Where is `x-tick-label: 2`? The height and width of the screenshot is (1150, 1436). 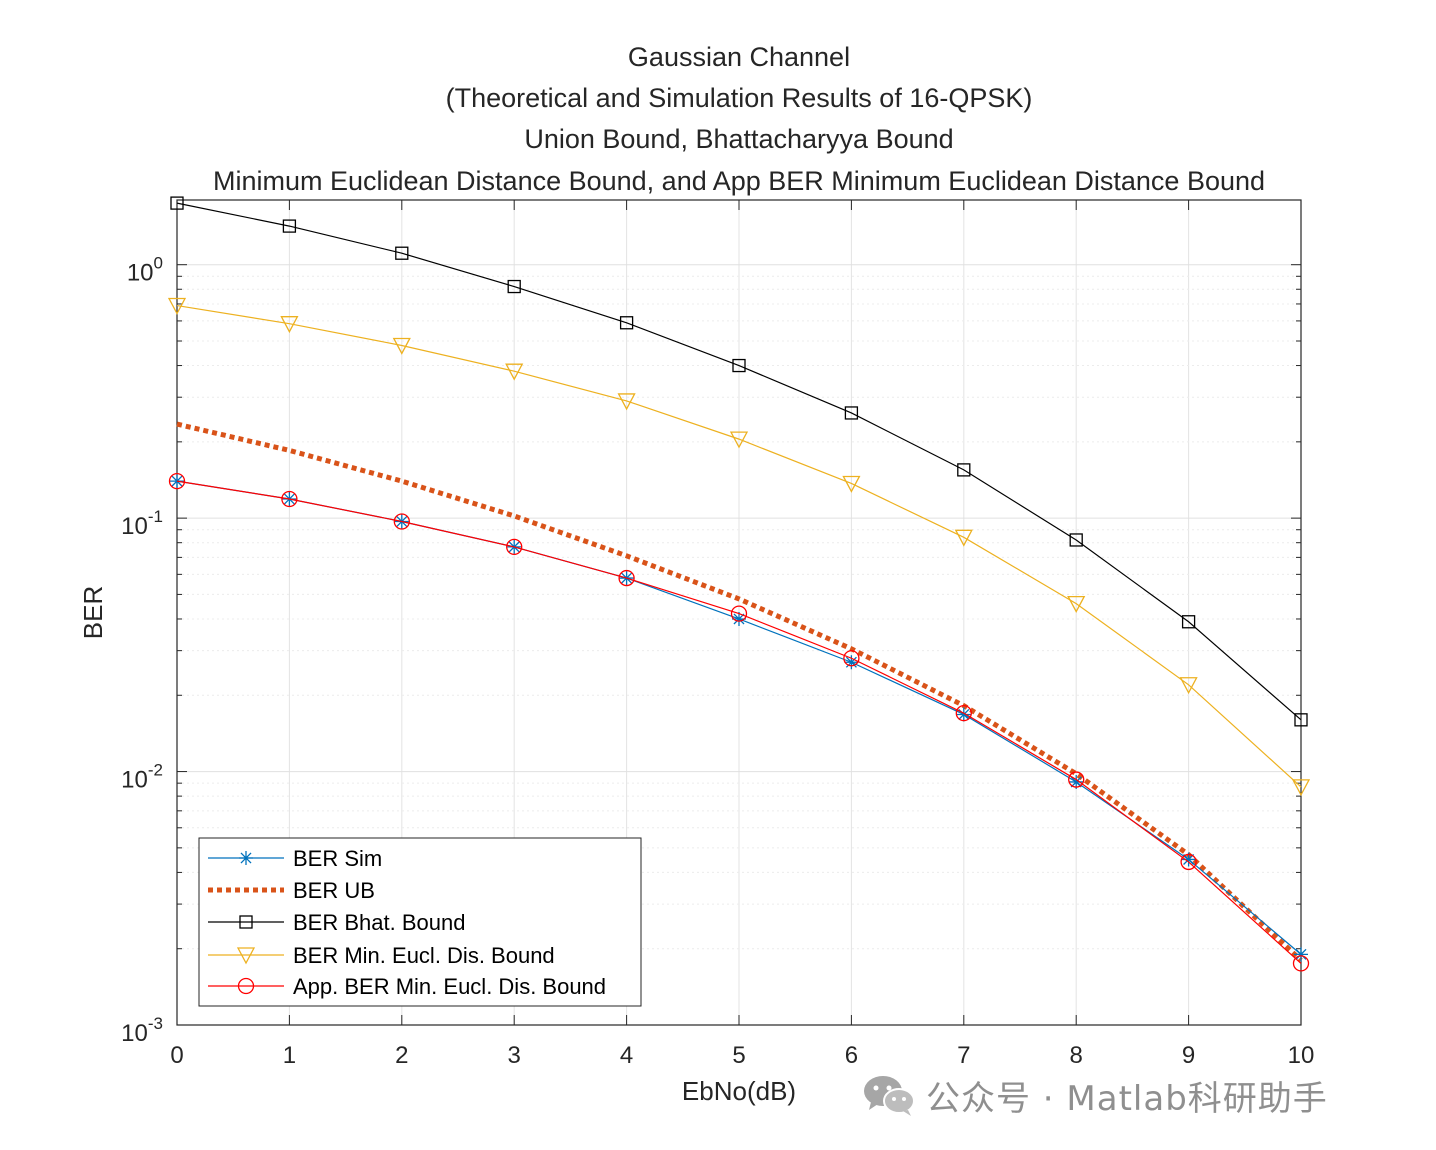 x-tick-label: 2 is located at coordinates (401, 1055).